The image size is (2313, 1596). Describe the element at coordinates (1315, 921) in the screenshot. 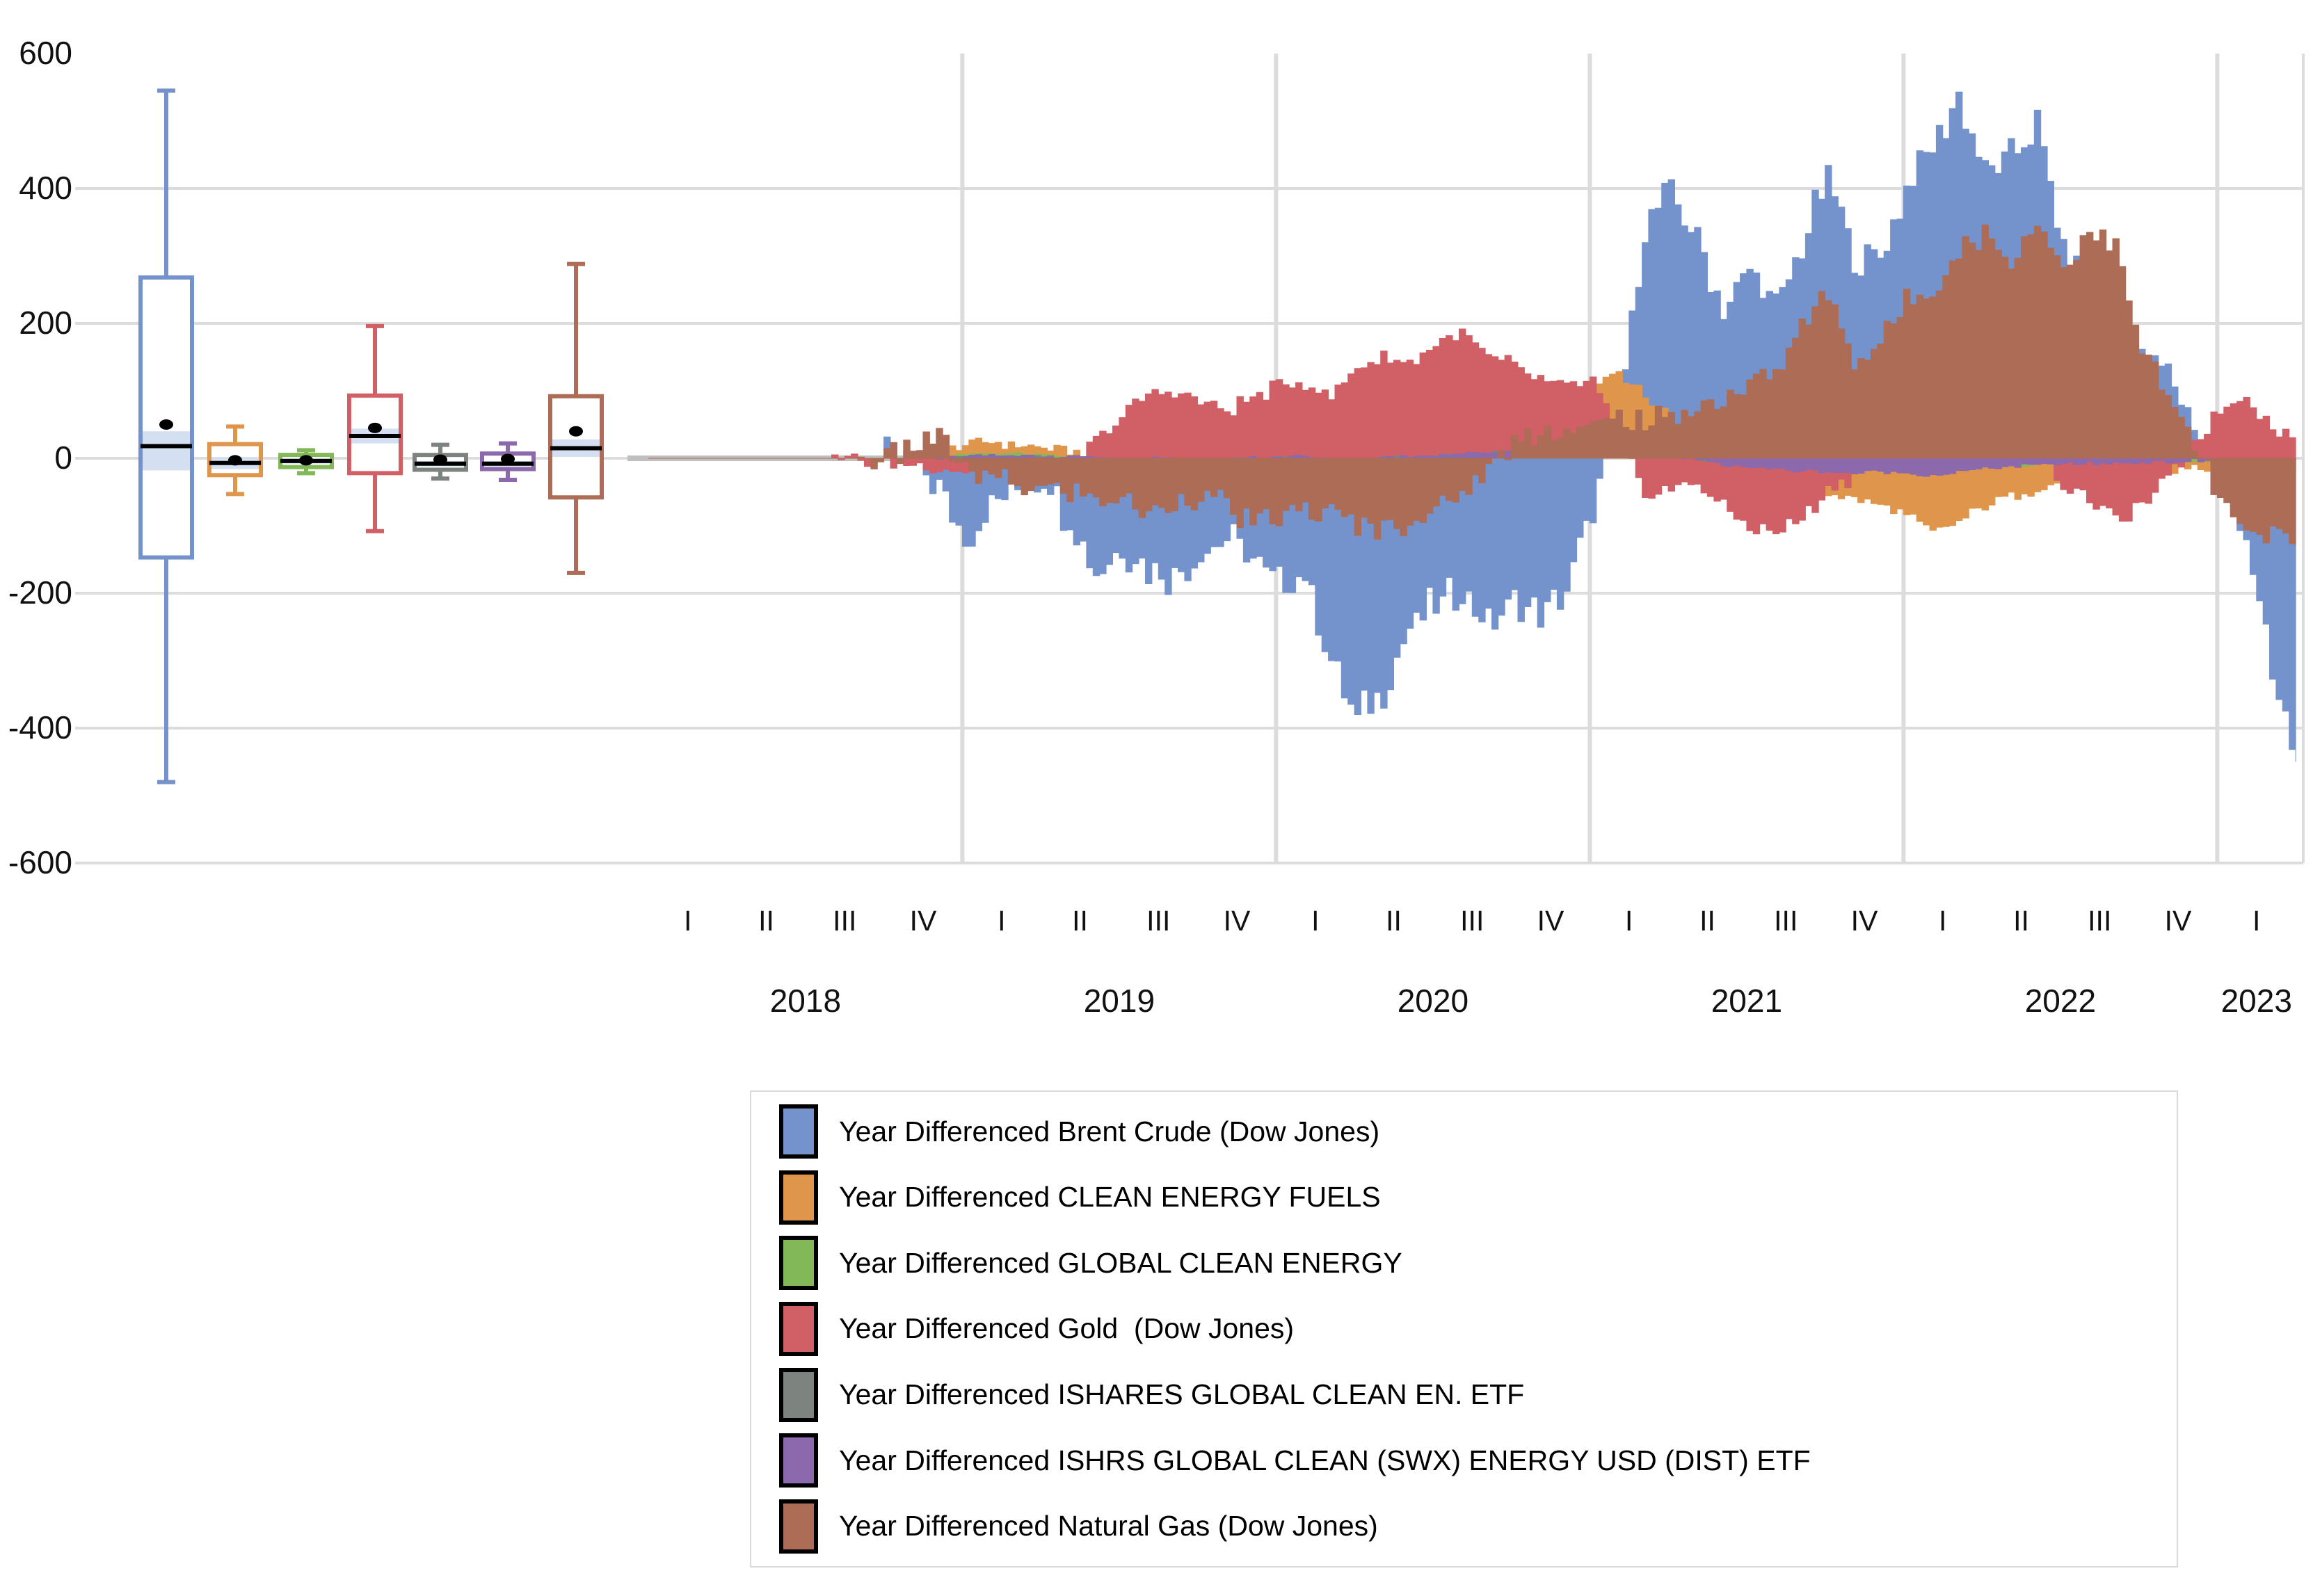

I see `x-axis-quarter-label-2020-I: I` at that location.